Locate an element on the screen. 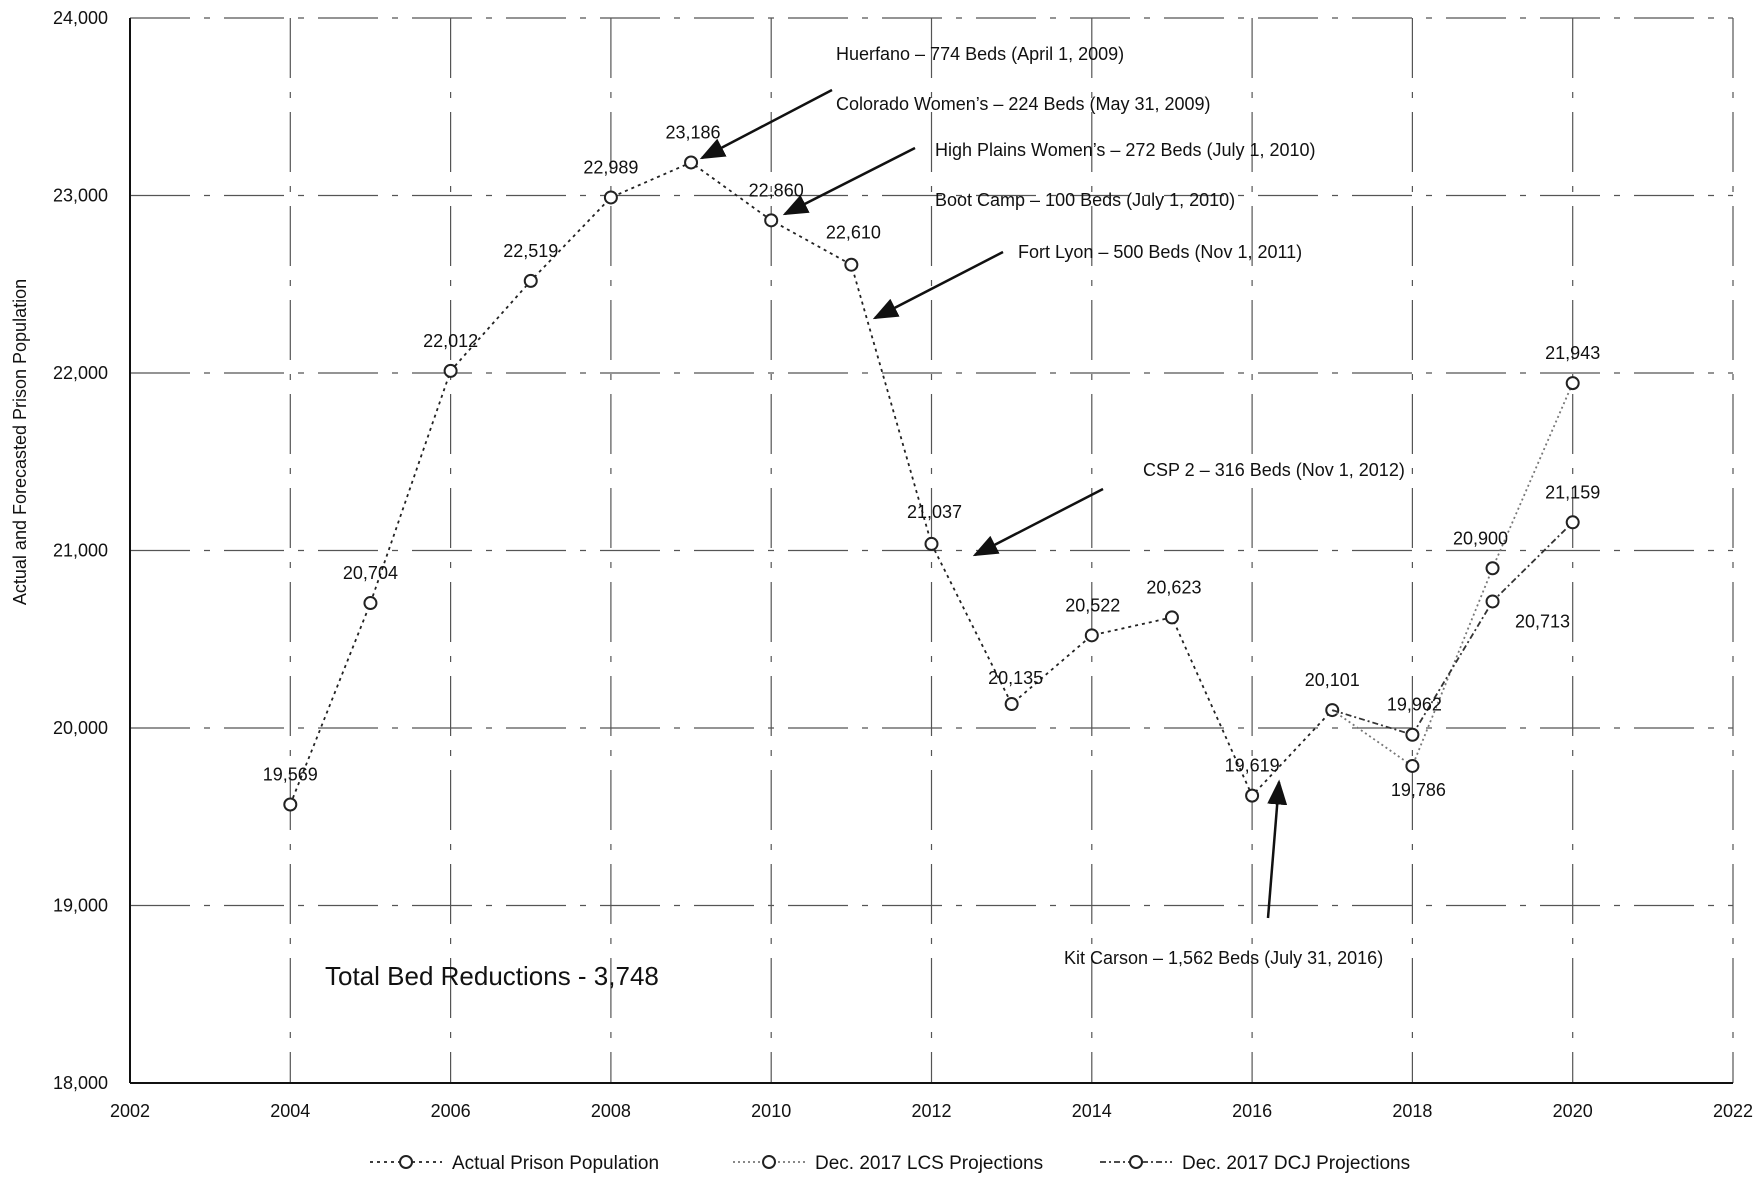 The image size is (1762, 1177). total-bed-reductions-note: Total Bed Reductions - 3,748 is located at coordinates (492, 976).